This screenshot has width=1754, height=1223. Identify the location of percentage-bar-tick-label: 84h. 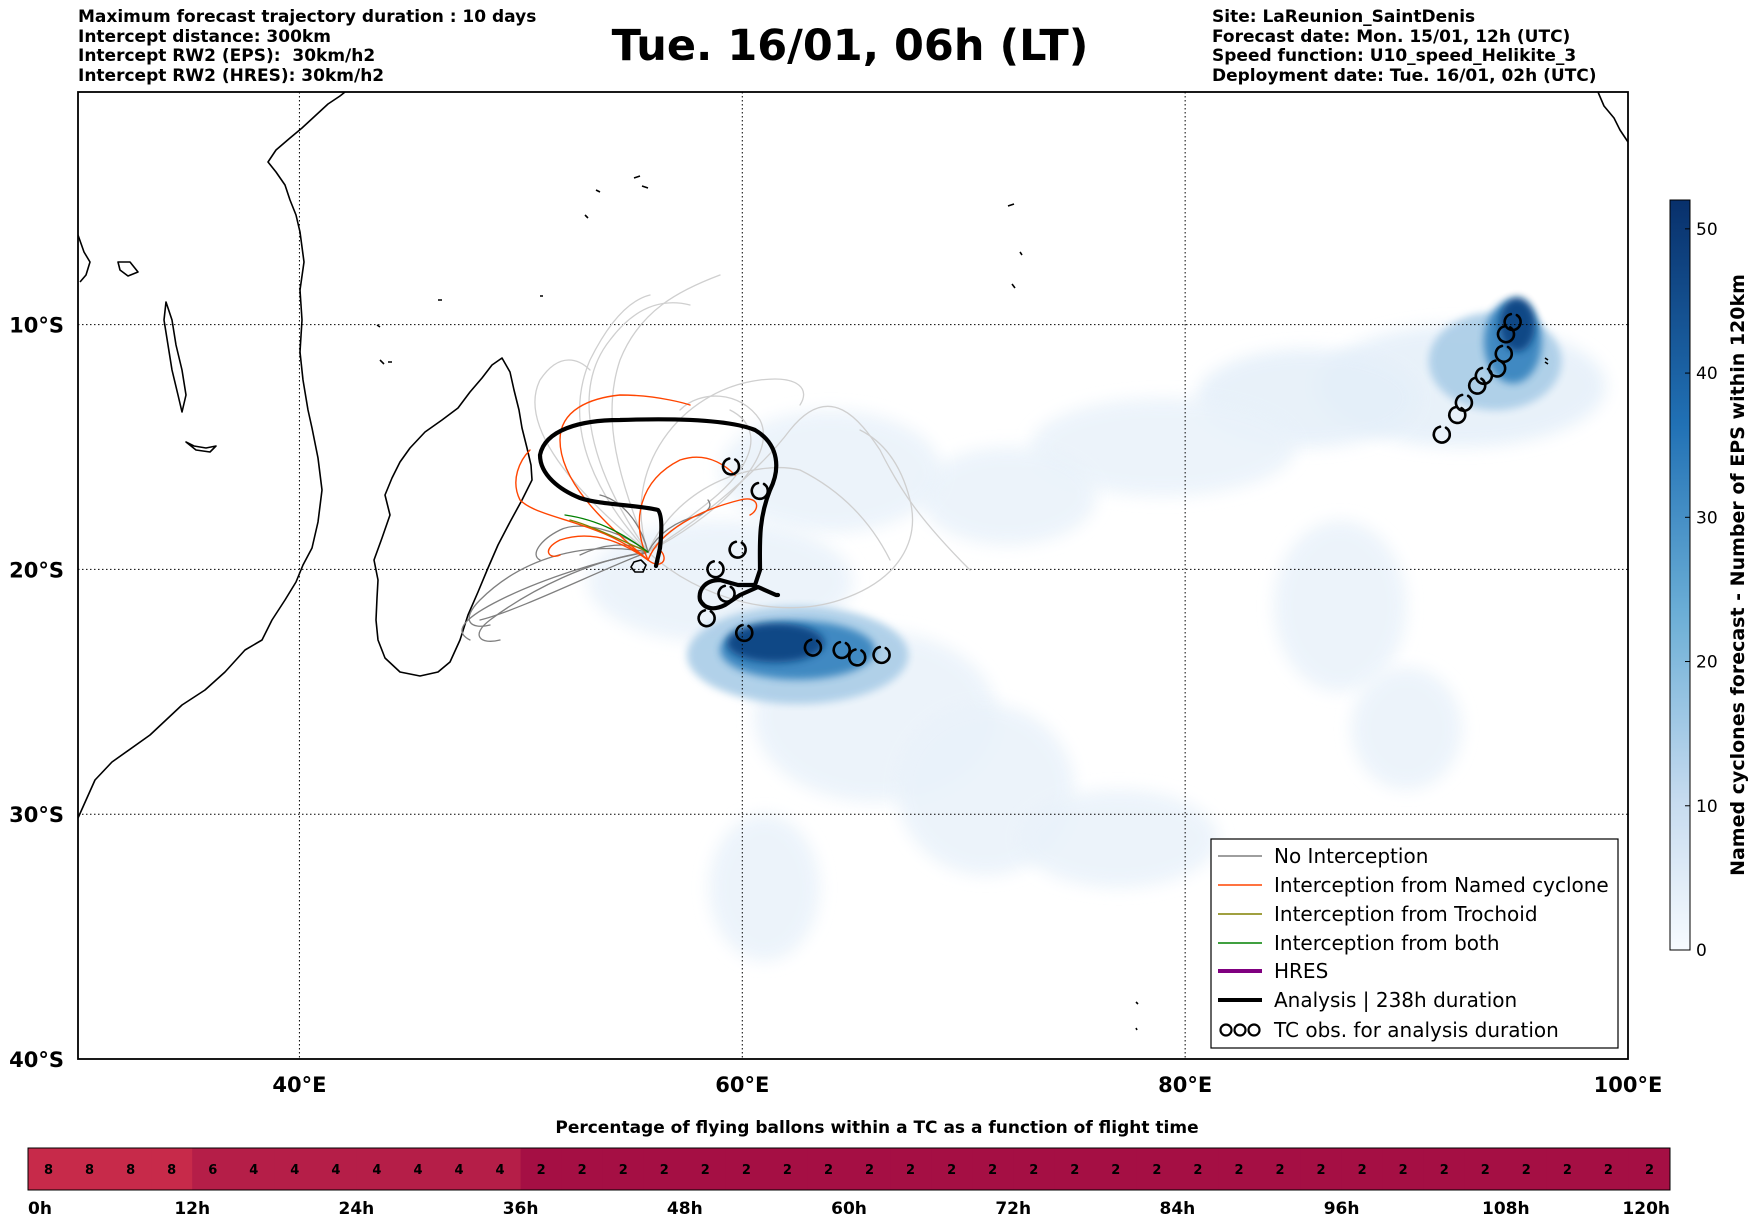
(1178, 1209).